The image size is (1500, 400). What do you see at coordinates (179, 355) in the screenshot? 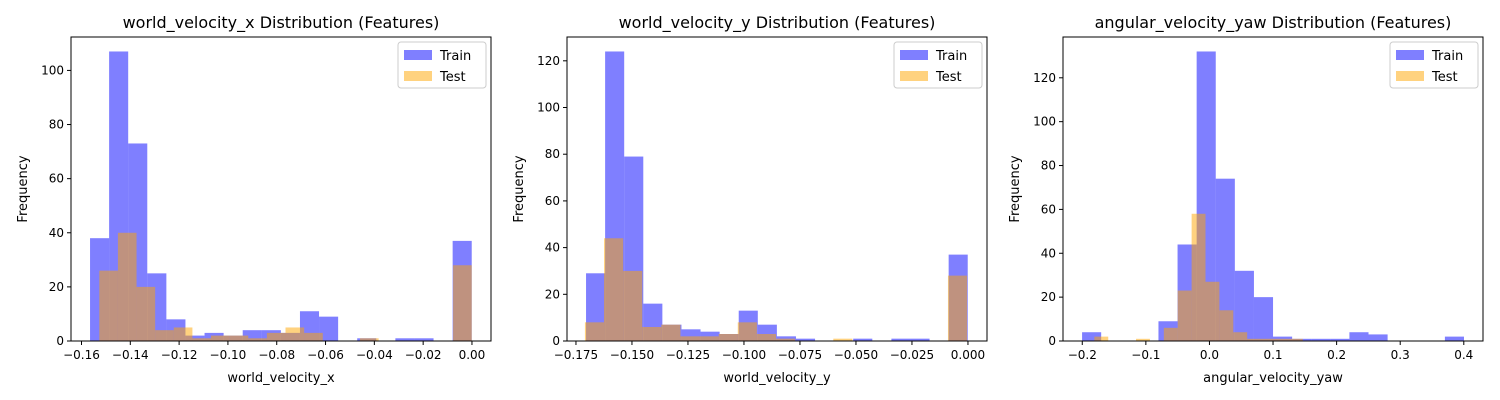
I see `x-tick-label: −0.12` at bounding box center [179, 355].